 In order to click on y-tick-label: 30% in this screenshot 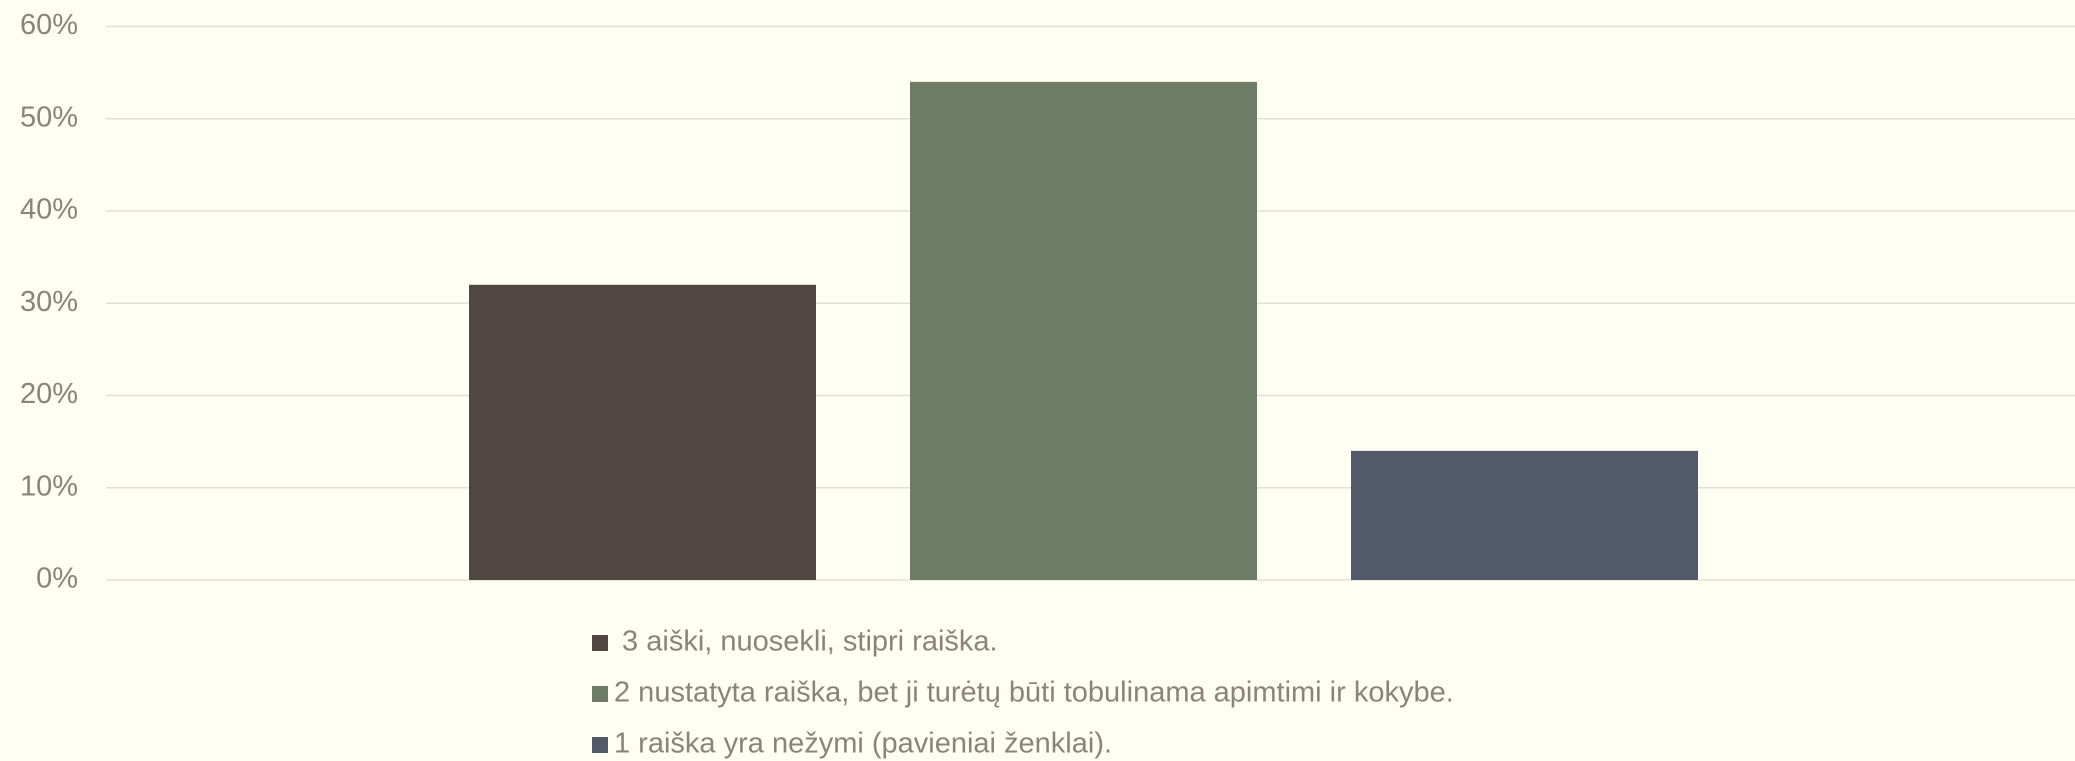, I will do `click(49, 302)`.